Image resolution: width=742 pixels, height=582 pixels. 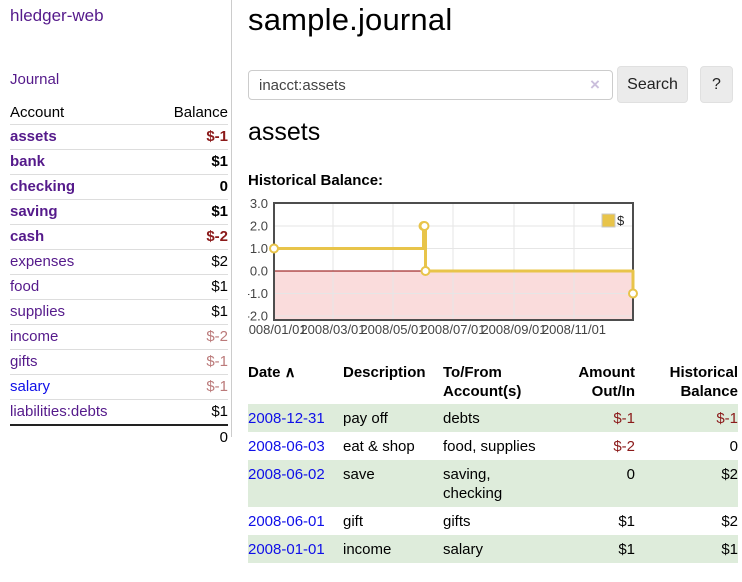 What do you see at coordinates (606, 382) in the screenshot?
I see `header-label: Amount Out/In` at bounding box center [606, 382].